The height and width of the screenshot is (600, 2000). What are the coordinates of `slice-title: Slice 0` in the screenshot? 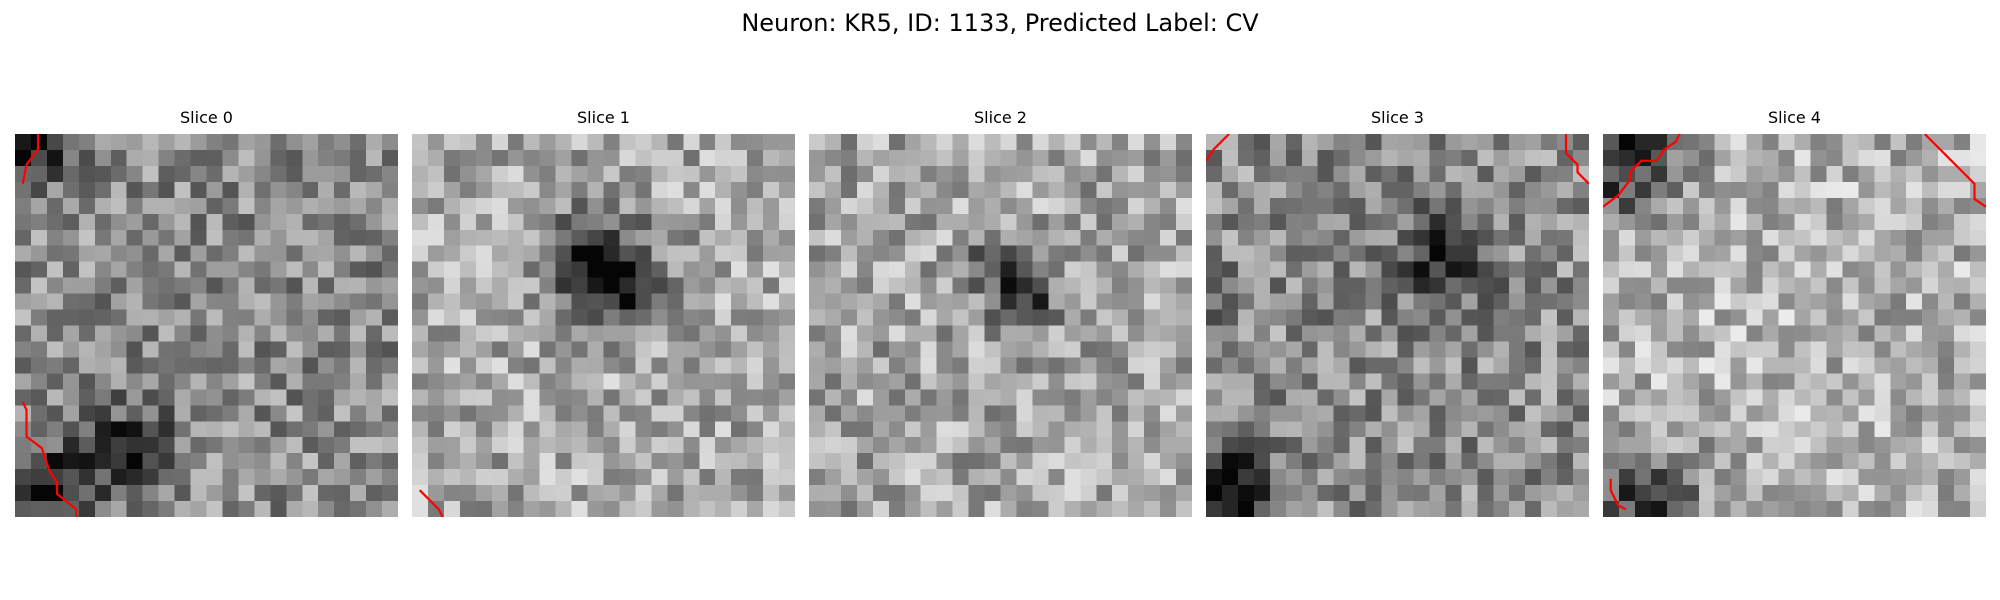 It's located at (206, 117).